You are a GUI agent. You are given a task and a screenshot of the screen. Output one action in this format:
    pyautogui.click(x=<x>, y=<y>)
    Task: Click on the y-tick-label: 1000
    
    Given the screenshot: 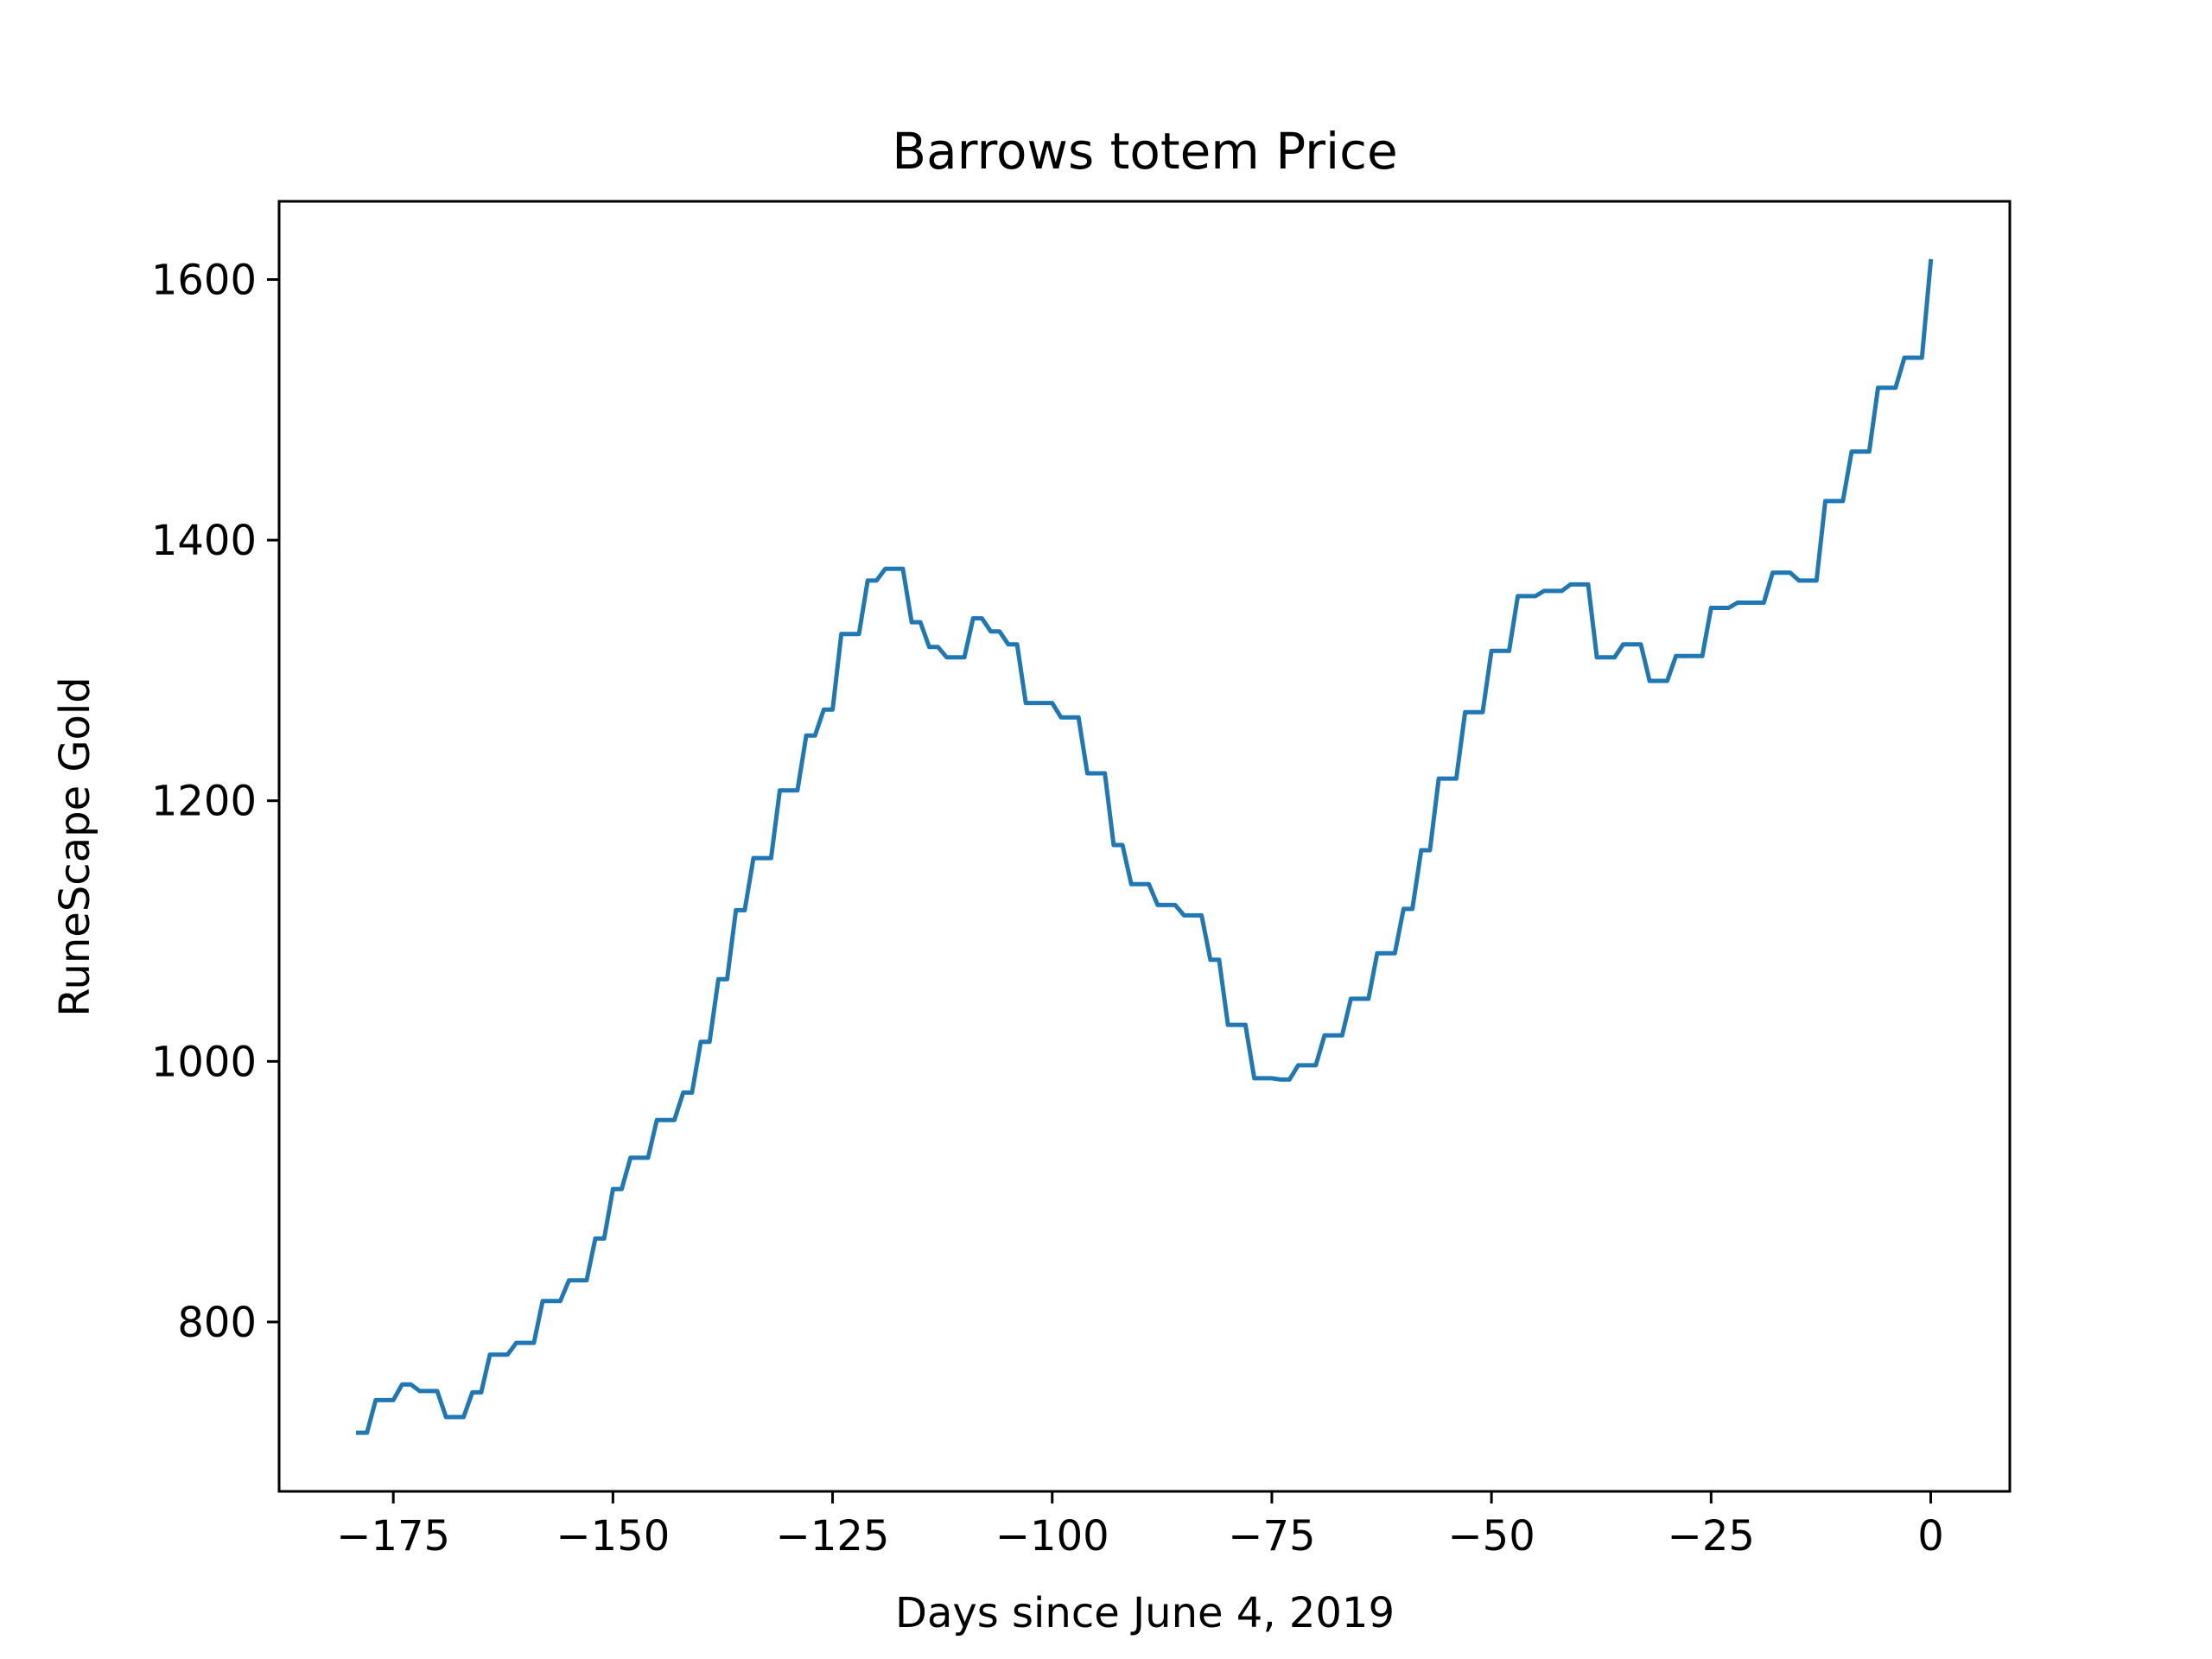 What is the action you would take?
    pyautogui.click(x=204, y=1062)
    